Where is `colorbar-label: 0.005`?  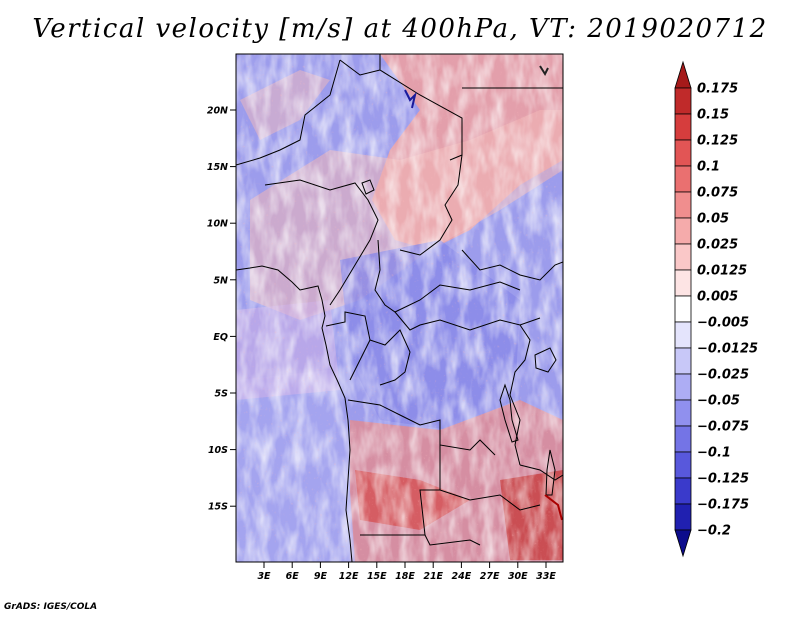
colorbar-label: 0.005 is located at coordinates (717, 297).